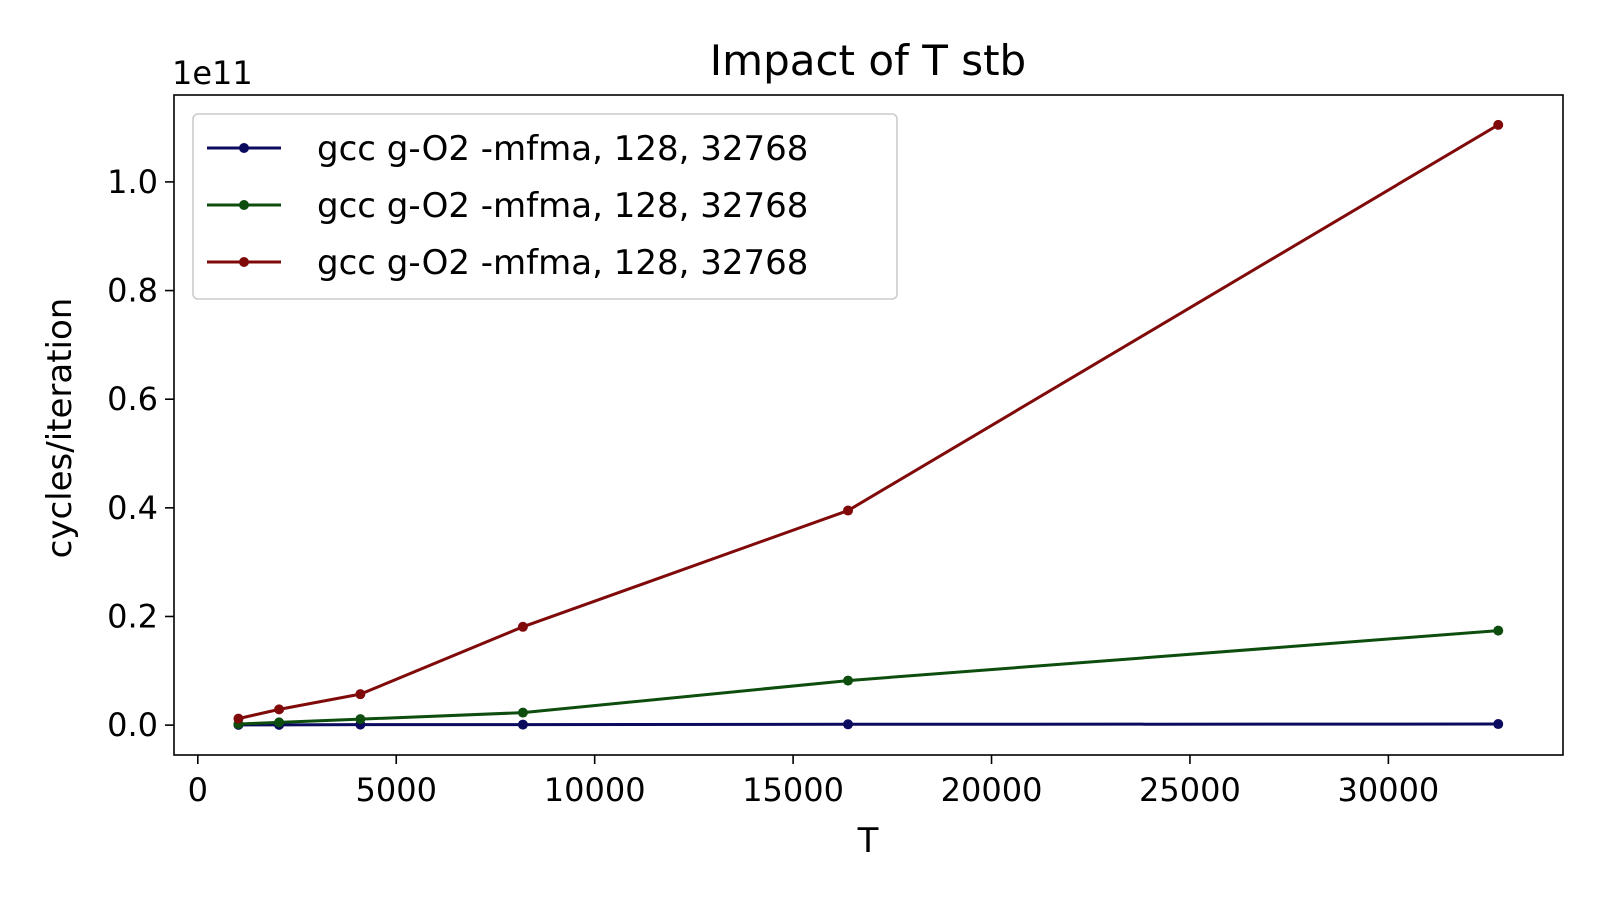 This screenshot has height=900, width=1600. I want to click on x-tick-label: 15000, so click(793, 790).